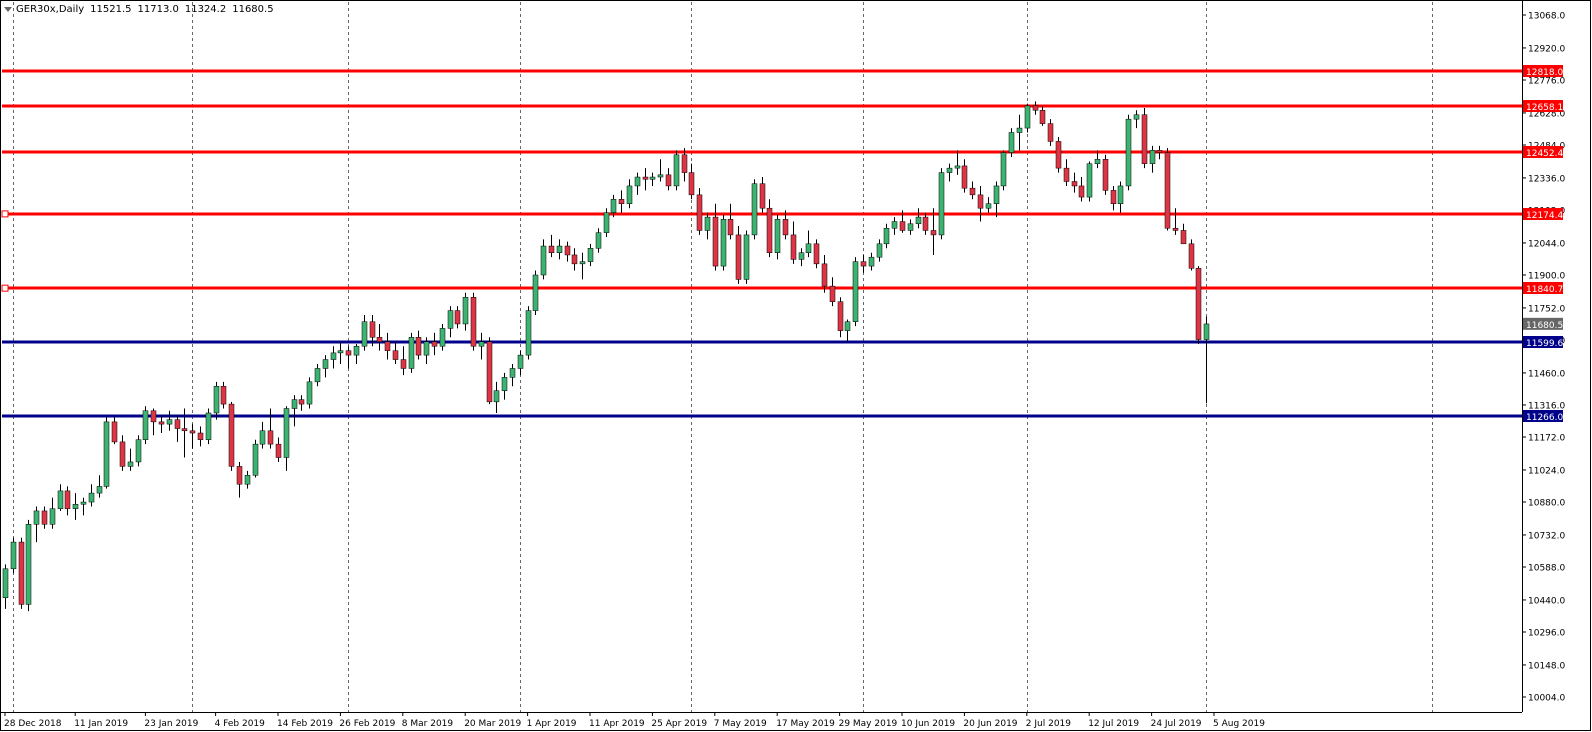  What do you see at coordinates (240, 724) in the screenshot?
I see `x-tick-label: 4 Feb 2019` at bounding box center [240, 724].